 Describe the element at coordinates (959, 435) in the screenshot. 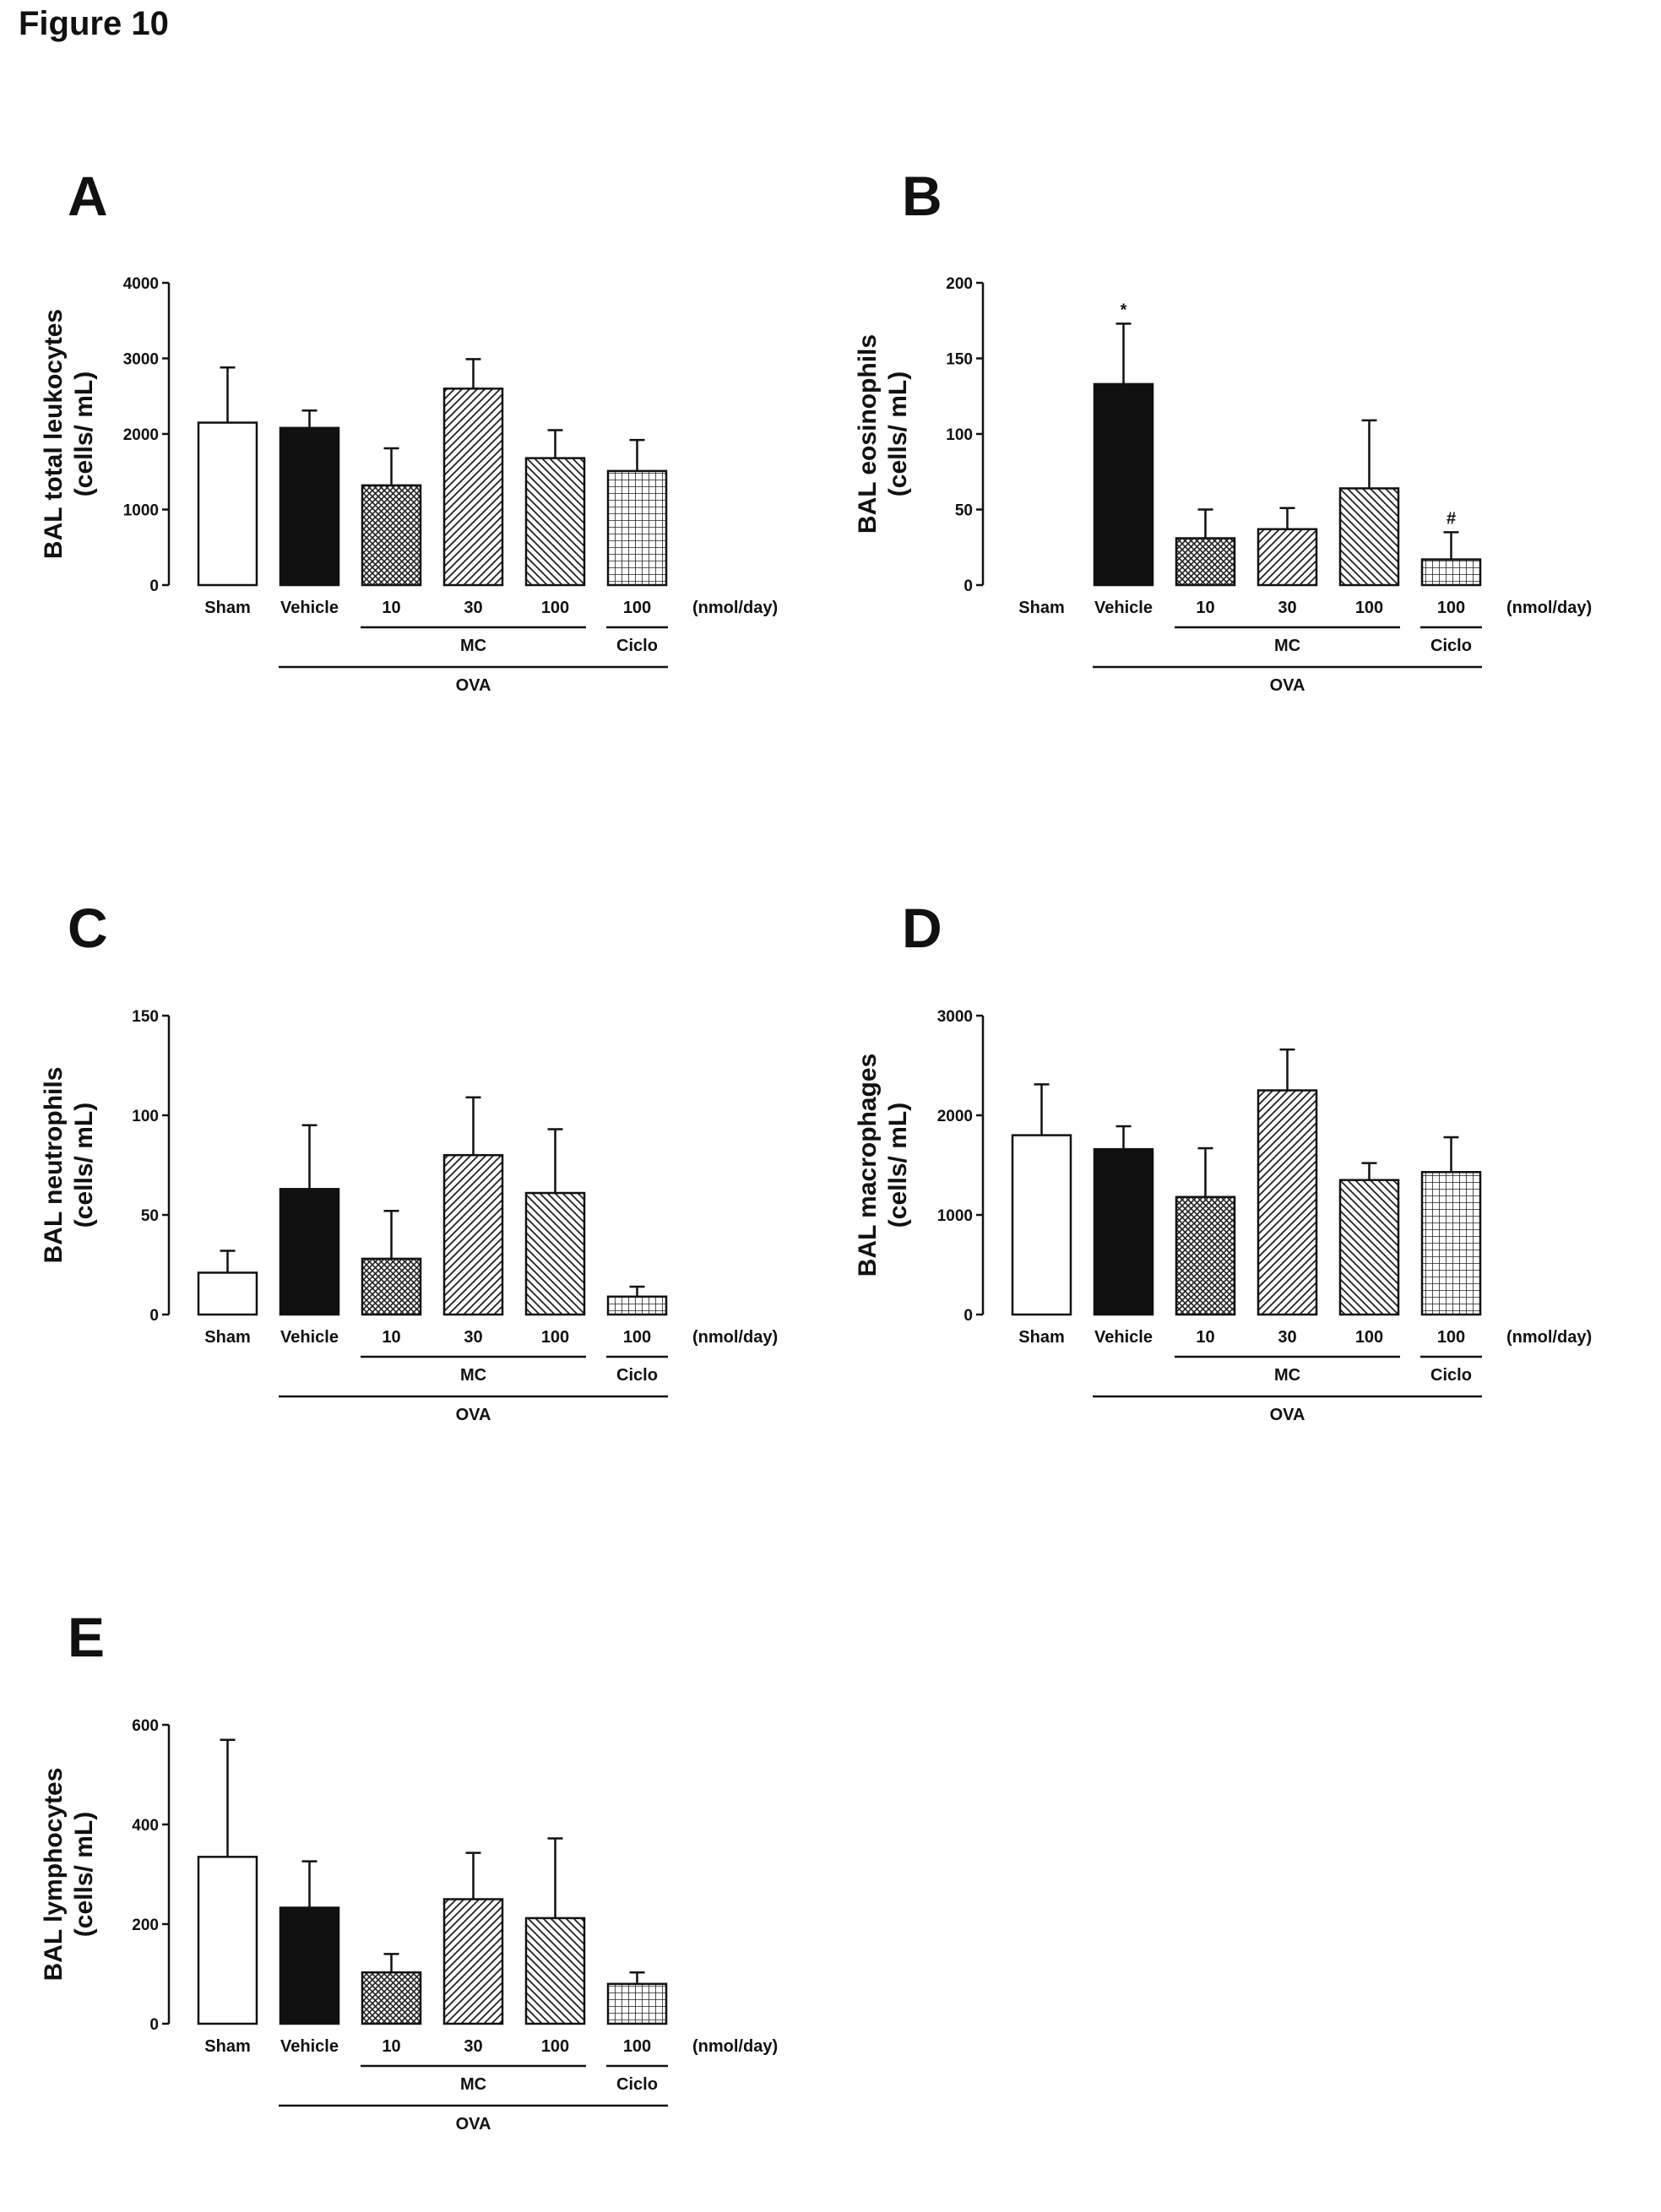

I see `y-tick-label: 100` at that location.